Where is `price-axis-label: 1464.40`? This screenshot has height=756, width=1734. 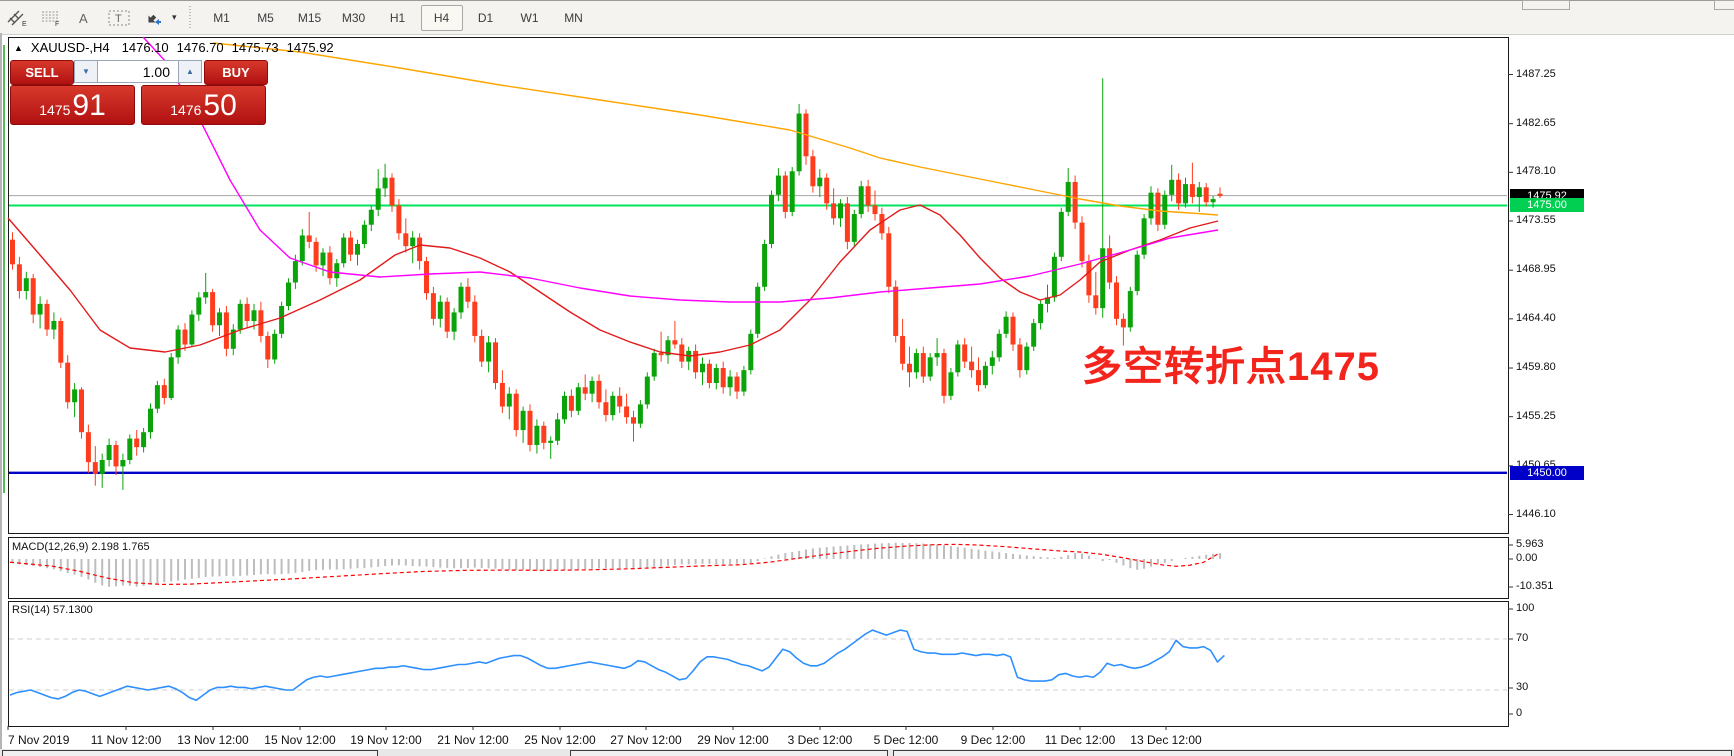
price-axis-label: 1464.40 is located at coordinates (1536, 317).